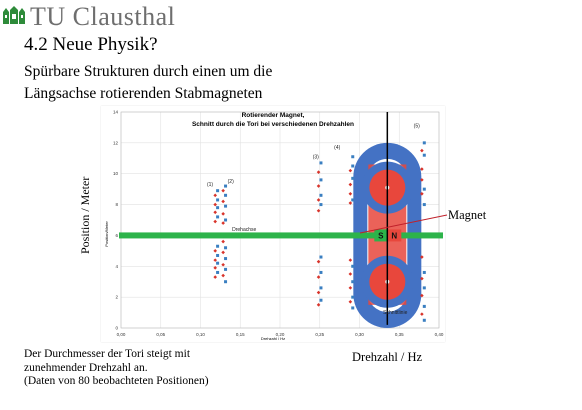 The width and height of the screenshot is (582, 410). I want to click on chart-annotation: (3), so click(316, 157).